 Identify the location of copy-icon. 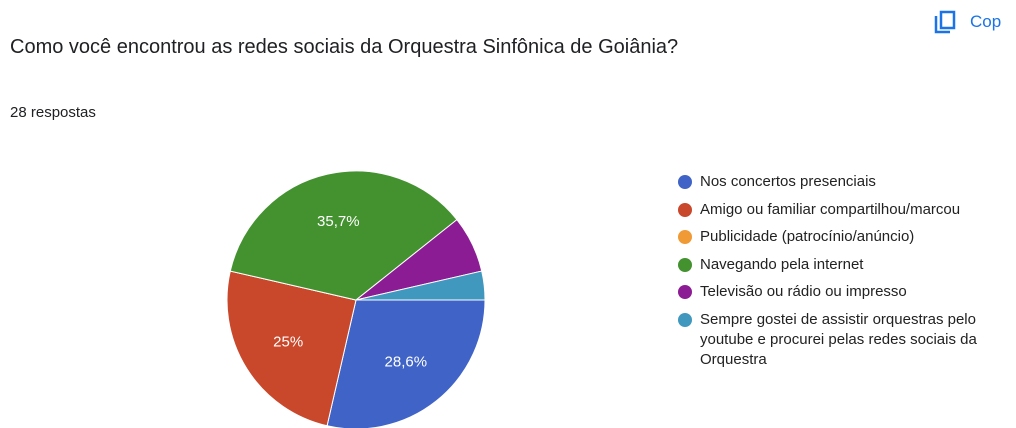
(945, 22).